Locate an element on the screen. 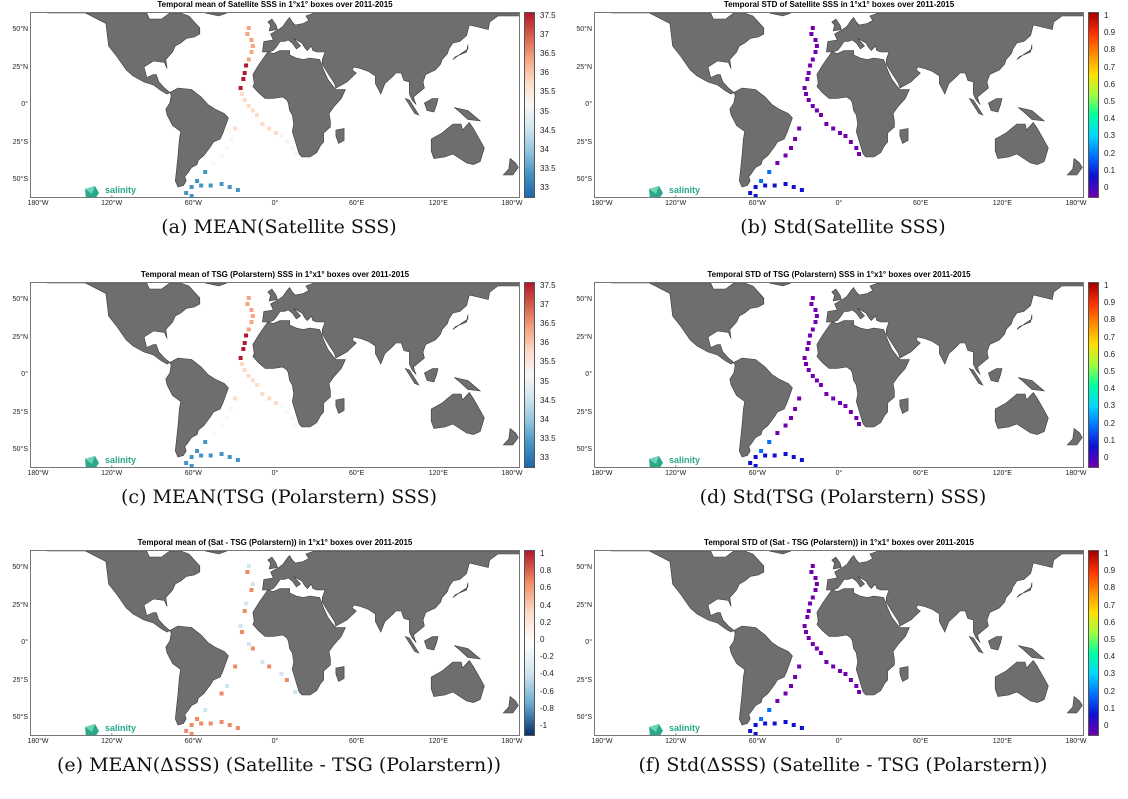  colorbar-tick: 0.4 is located at coordinates (1110, 657).